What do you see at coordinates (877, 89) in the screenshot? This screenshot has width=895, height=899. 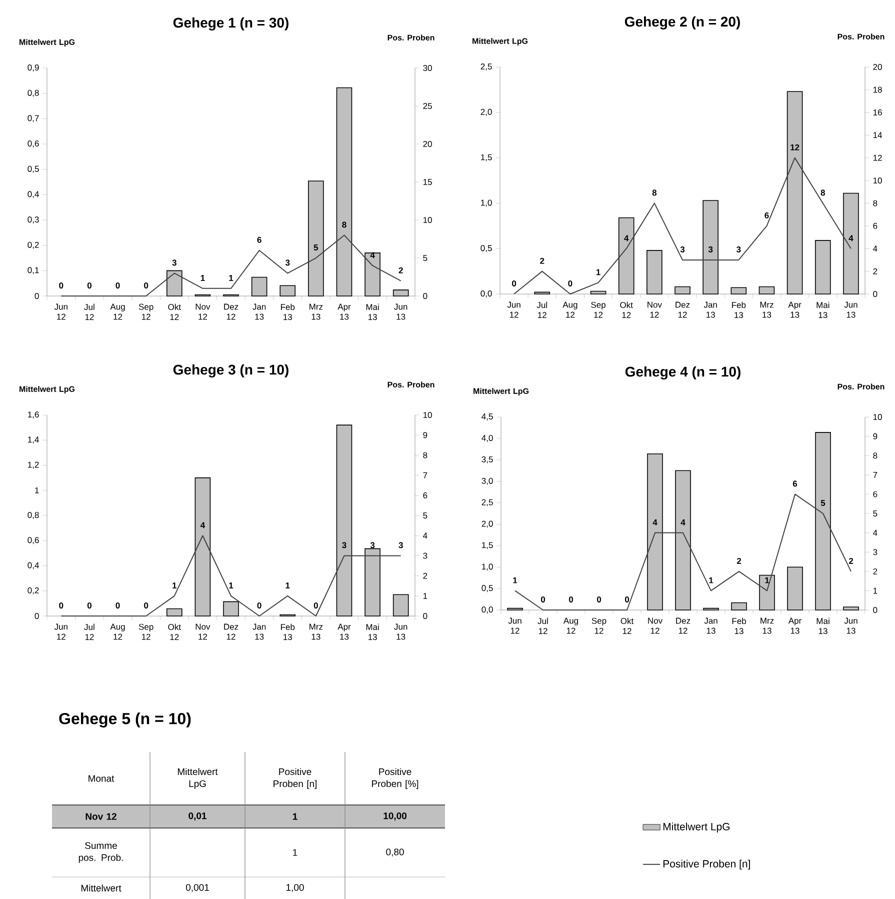 I see `y2-tick-label: 18` at bounding box center [877, 89].